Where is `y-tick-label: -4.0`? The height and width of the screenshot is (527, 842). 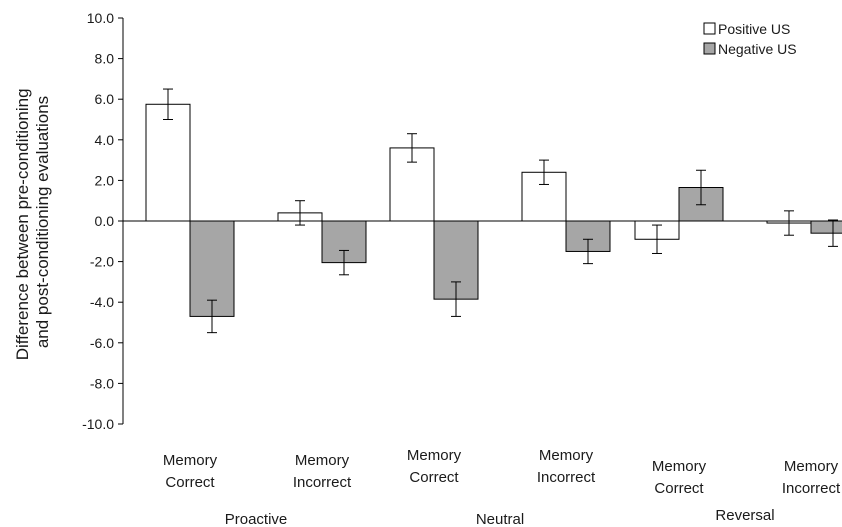
y-tick-label: -4.0 is located at coordinates (102, 302).